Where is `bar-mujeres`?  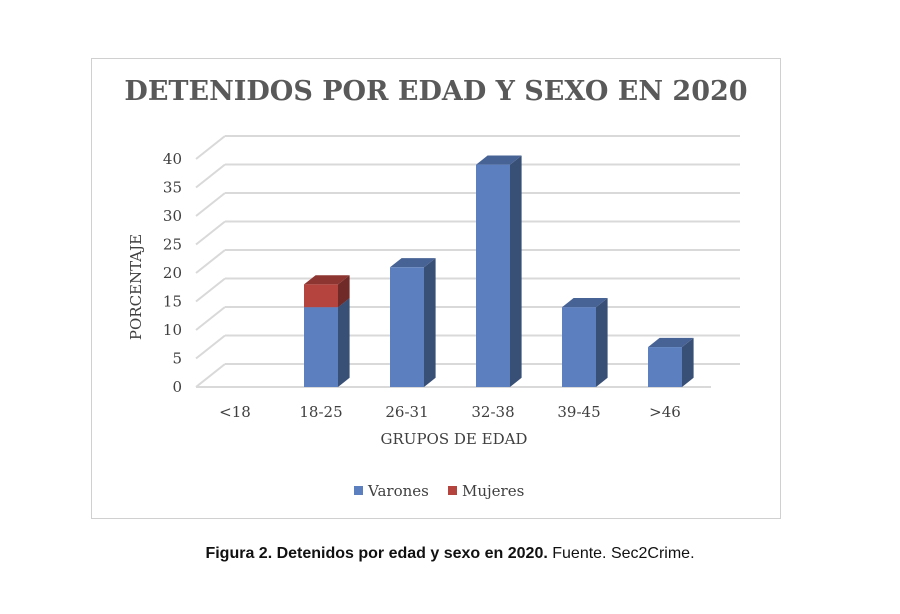
bar-mujeres is located at coordinates (327, 291).